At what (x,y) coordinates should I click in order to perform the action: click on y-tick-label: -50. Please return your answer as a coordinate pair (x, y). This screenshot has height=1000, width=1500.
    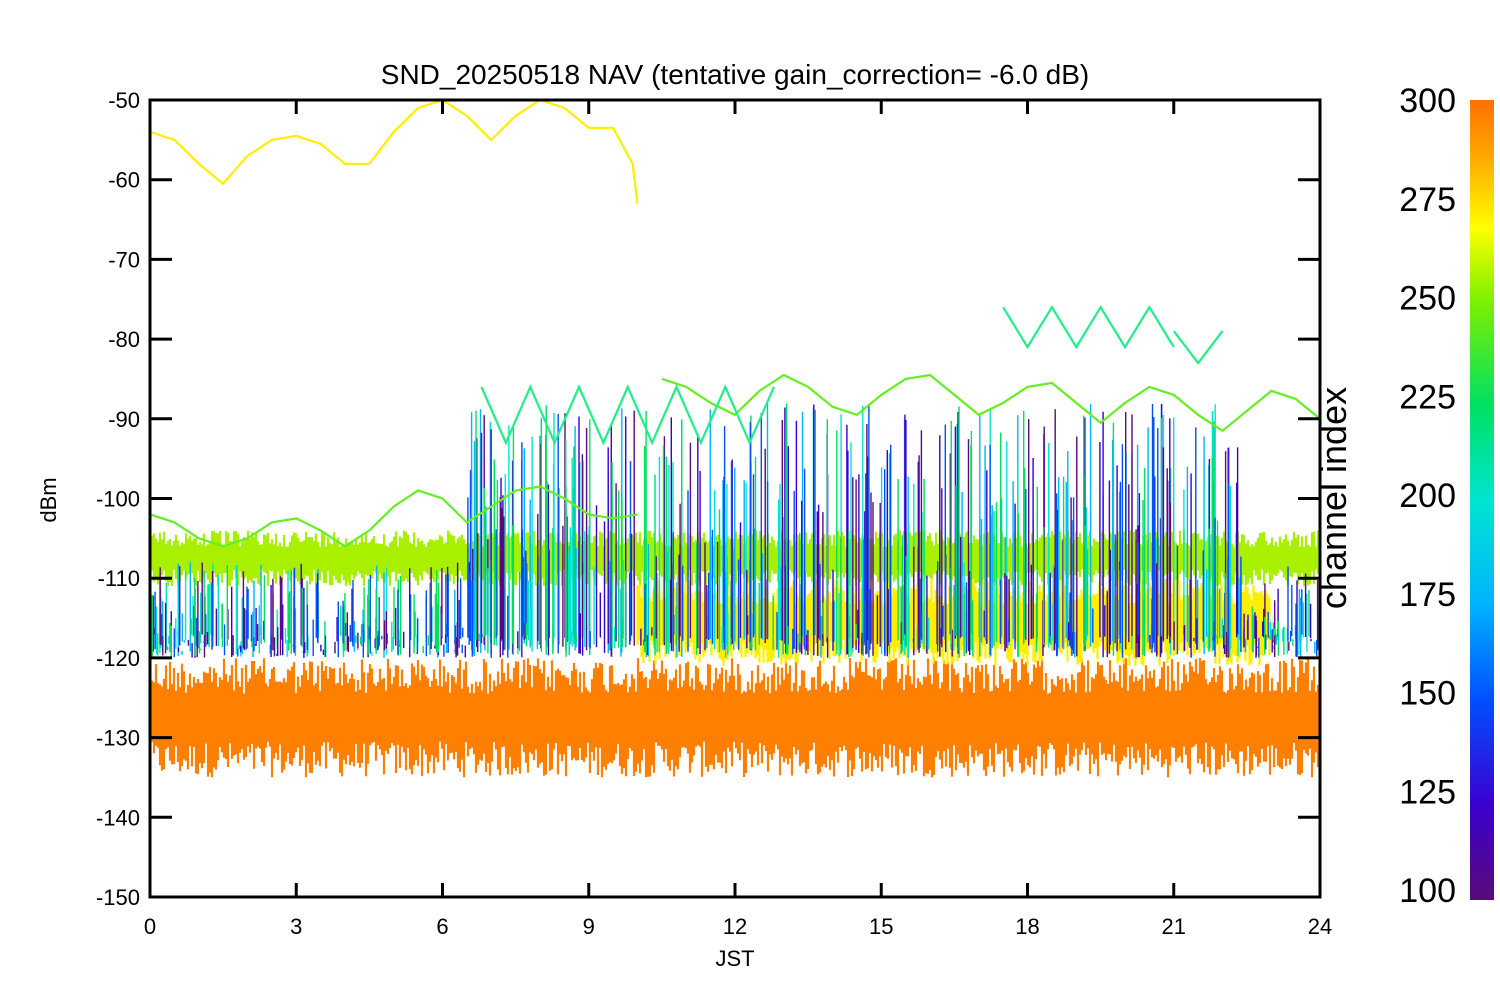
    Looking at the image, I should click on (124, 100).